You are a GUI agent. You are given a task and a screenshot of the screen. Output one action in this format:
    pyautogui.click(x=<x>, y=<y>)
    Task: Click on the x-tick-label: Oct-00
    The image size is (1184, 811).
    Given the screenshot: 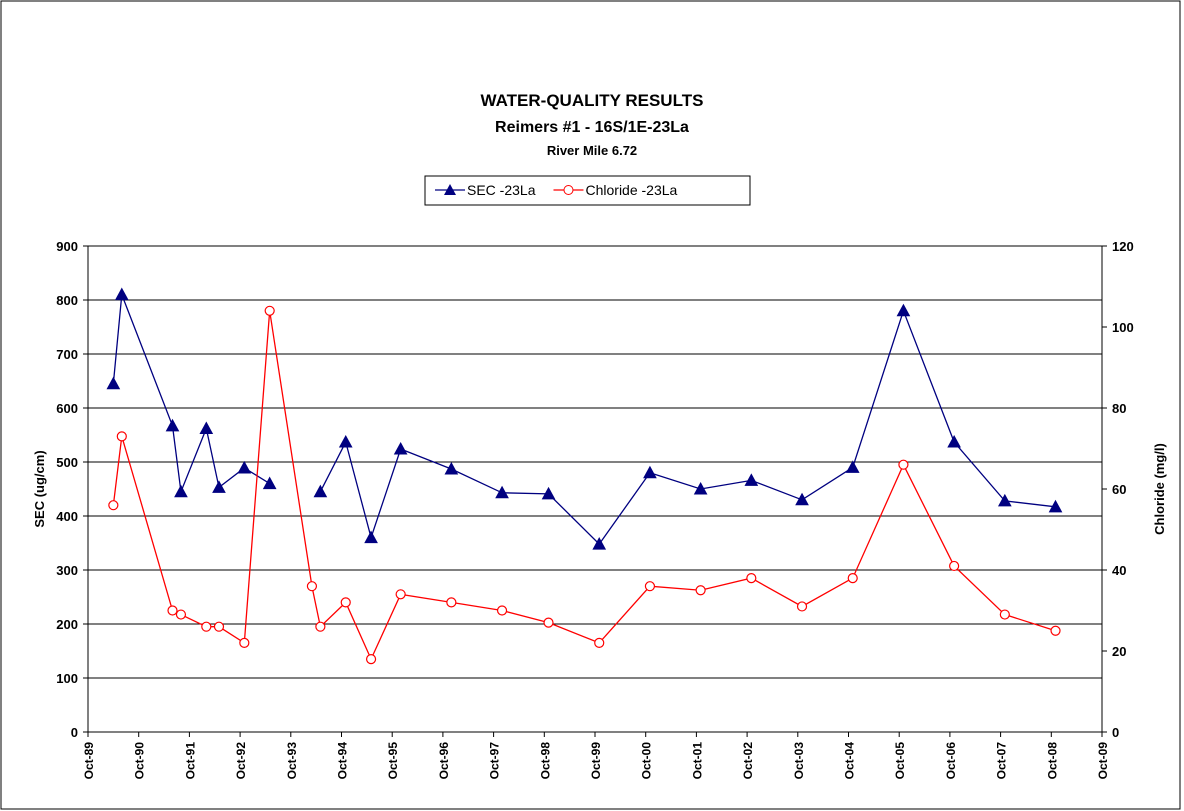 What is the action you would take?
    pyautogui.click(x=647, y=761)
    